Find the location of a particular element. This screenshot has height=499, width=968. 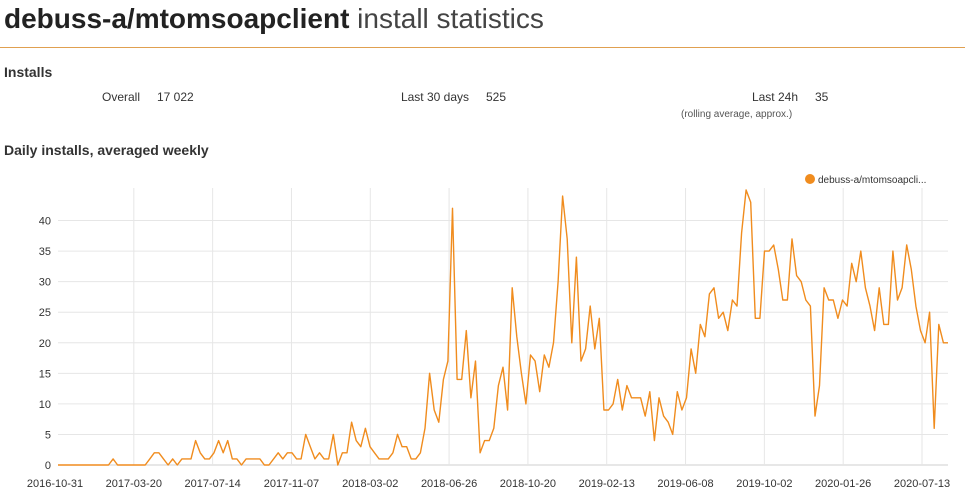

x-tick-label: 2020-07-13 is located at coordinates (922, 484).